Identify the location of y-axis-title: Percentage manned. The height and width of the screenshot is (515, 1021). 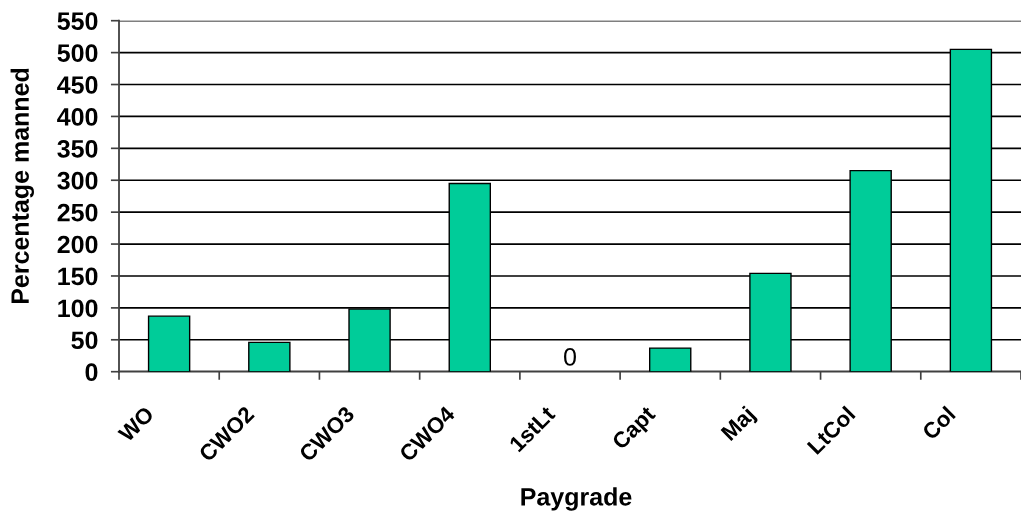
(22, 186).